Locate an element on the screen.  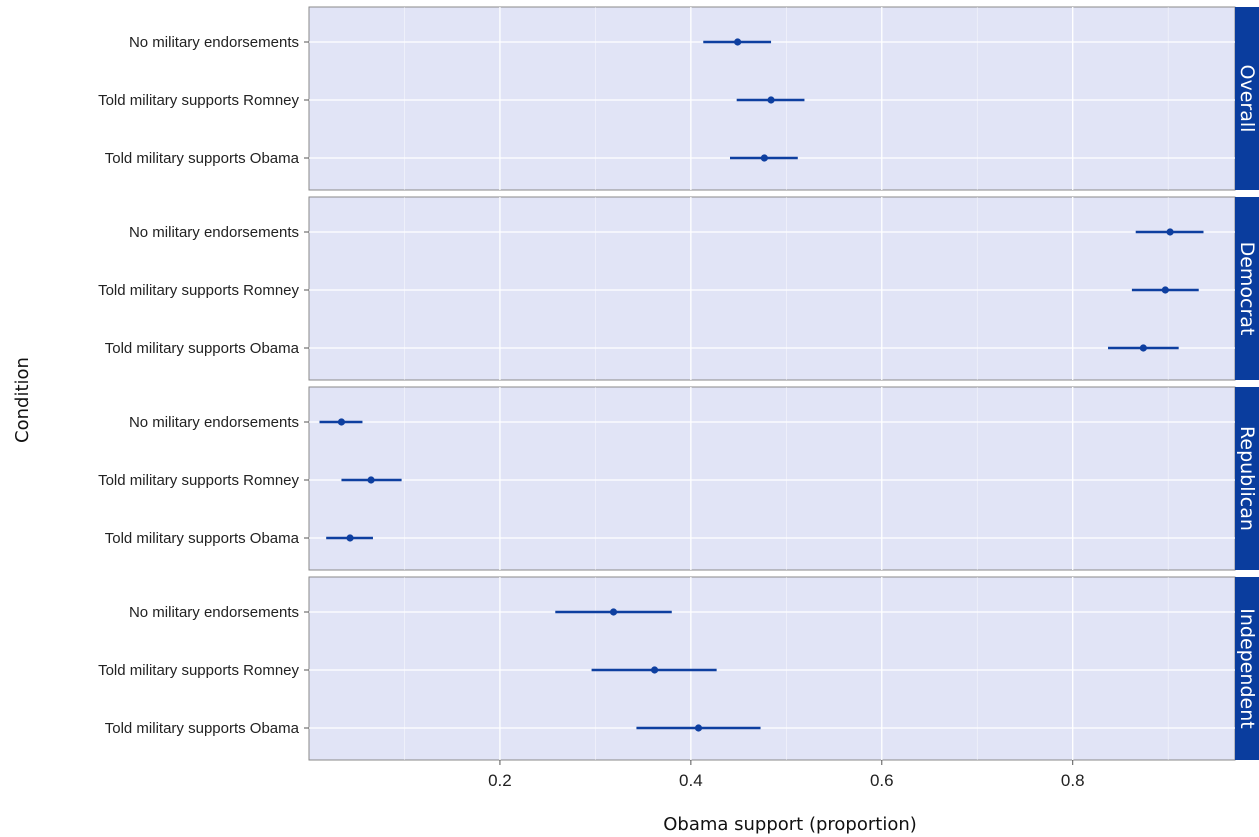
facet-strip-label: Democrat is located at coordinates (1247, 289).